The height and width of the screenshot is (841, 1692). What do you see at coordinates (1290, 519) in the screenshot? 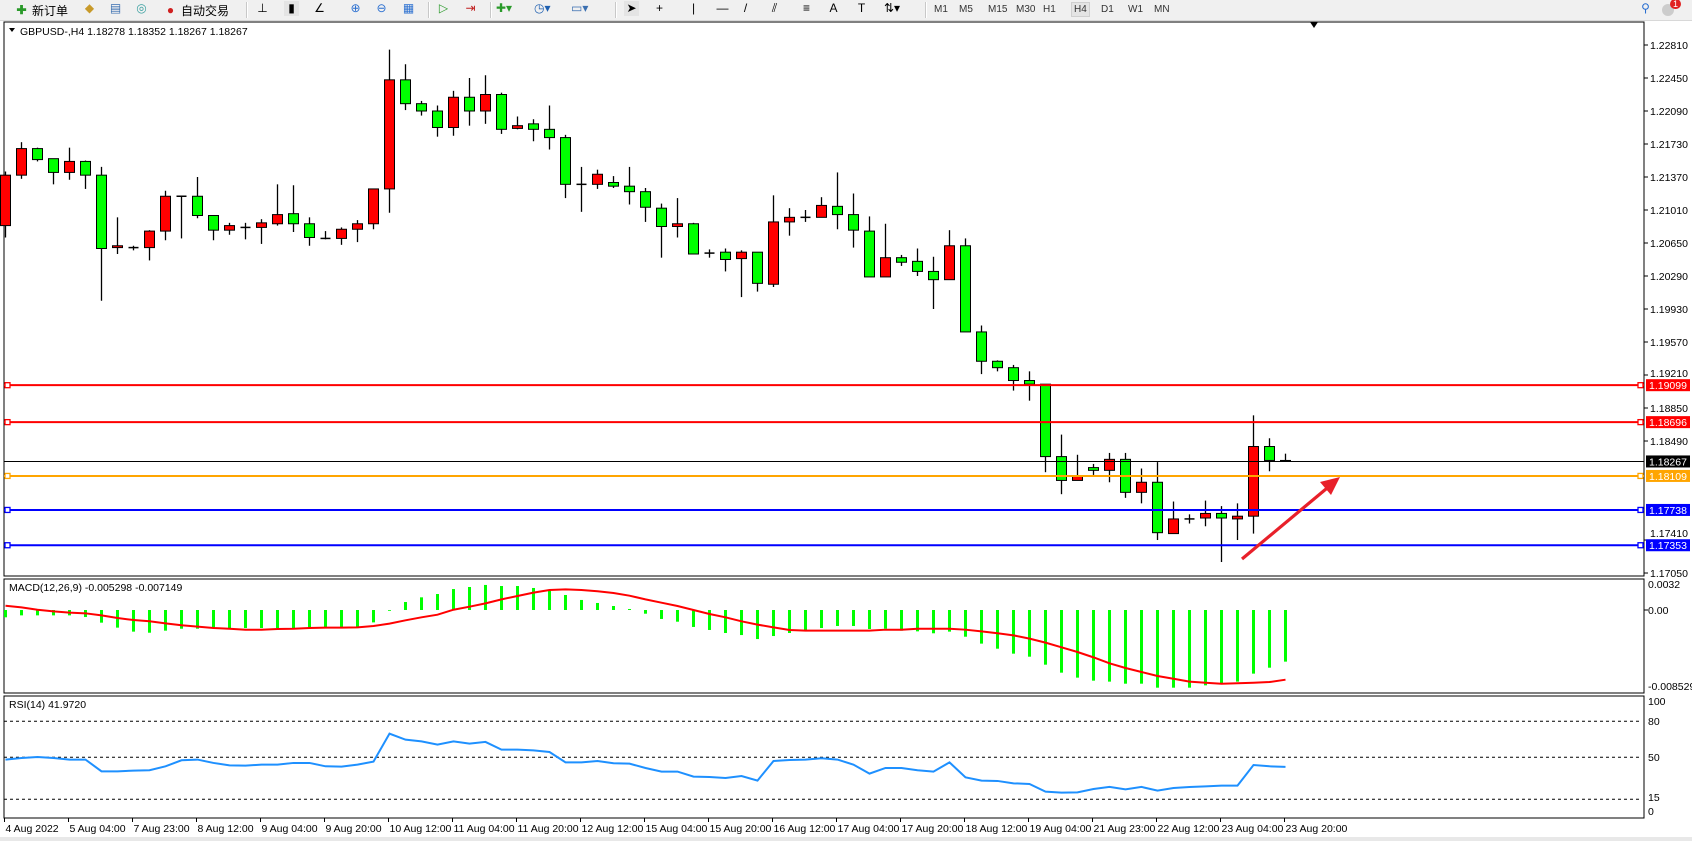
I see `trend-arrow-annotation` at bounding box center [1290, 519].